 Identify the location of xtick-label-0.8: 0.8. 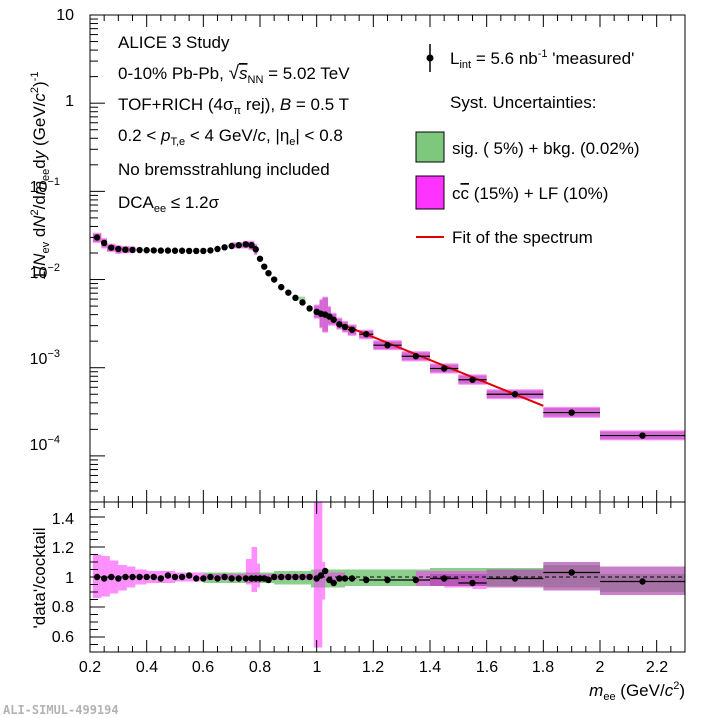
(260, 667).